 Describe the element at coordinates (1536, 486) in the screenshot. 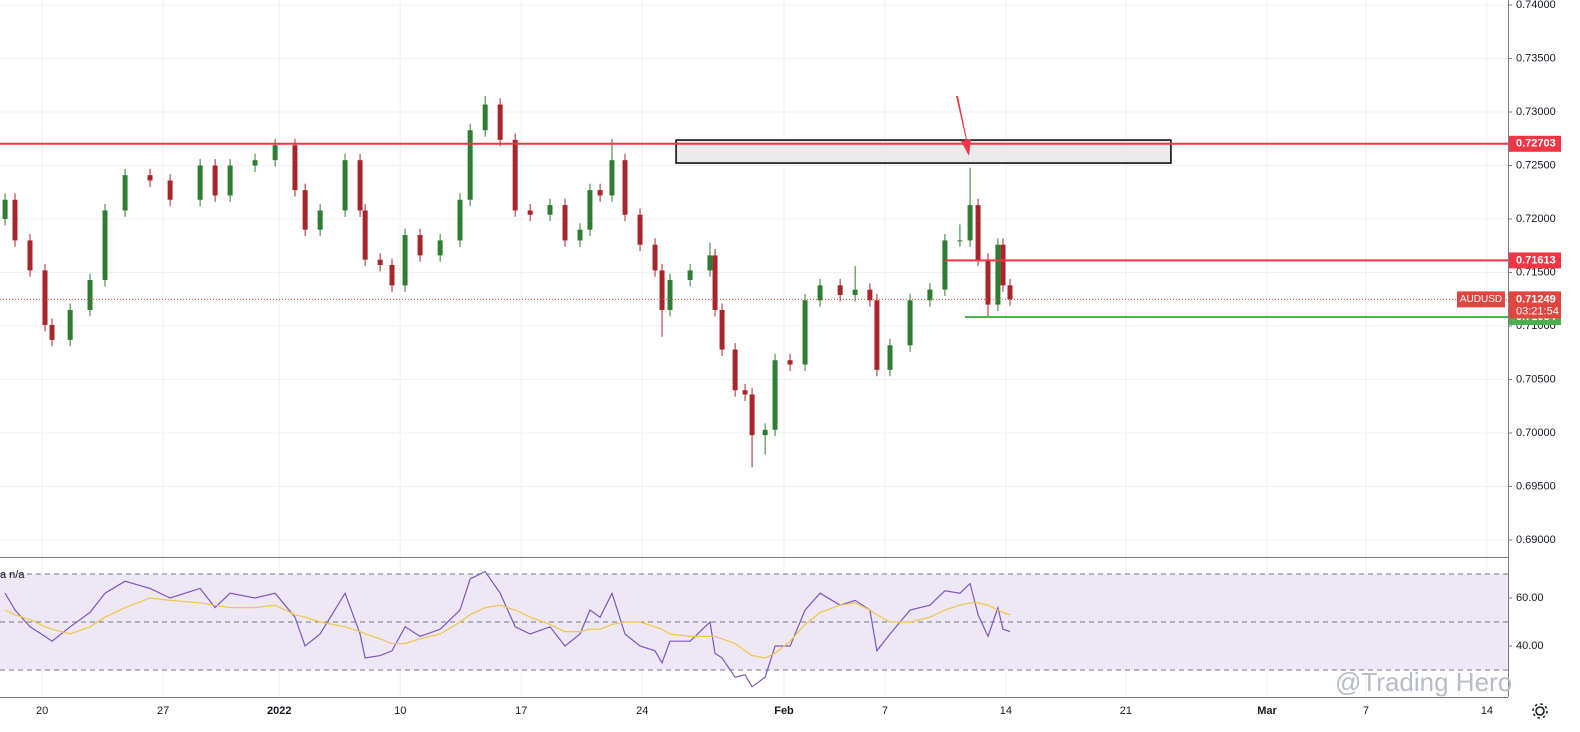

I see `y-tick-label: 0.69500` at that location.